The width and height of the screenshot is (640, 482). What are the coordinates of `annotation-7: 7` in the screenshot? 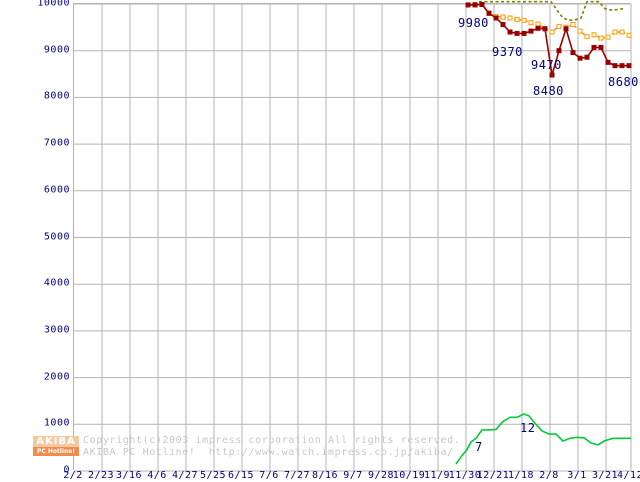 It's located at (479, 447).